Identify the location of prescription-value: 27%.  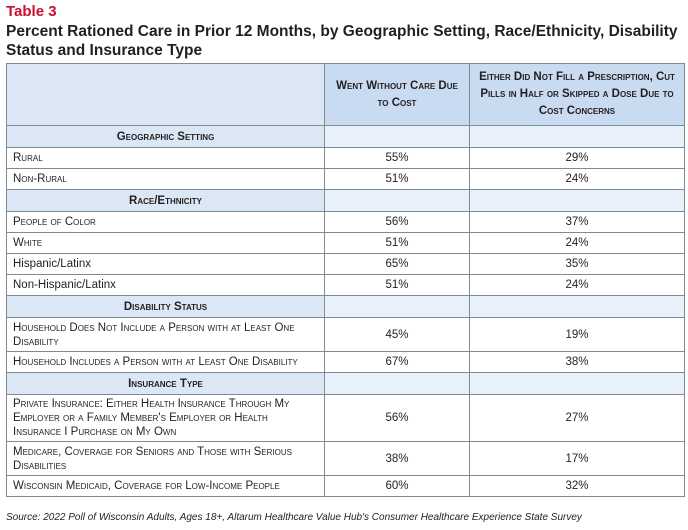
(577, 418).